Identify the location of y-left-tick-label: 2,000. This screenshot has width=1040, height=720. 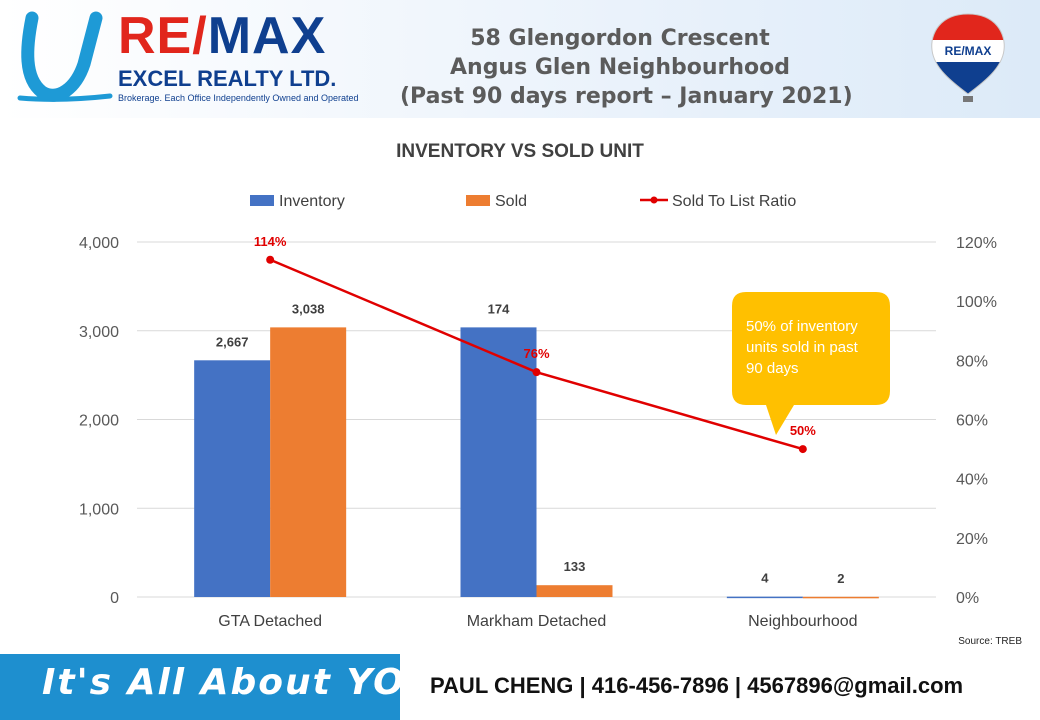
(99, 421).